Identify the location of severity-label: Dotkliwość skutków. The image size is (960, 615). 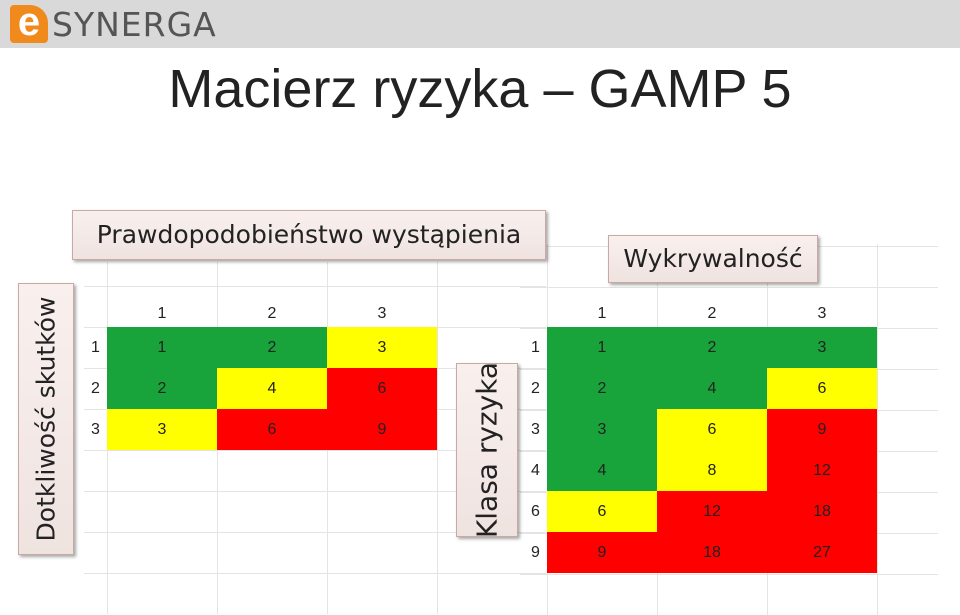
(46, 419).